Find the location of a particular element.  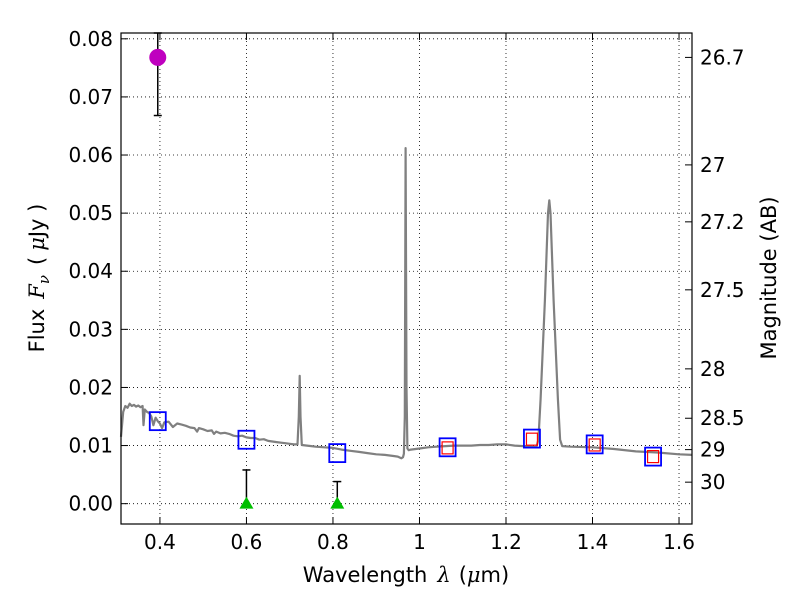

y2-tick-label: 27.2 is located at coordinates (722, 222).